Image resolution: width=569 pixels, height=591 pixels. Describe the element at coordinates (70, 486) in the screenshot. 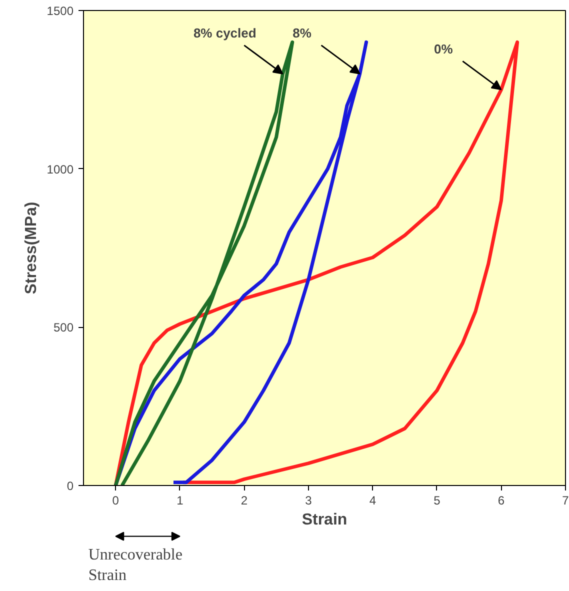

I see `y-tick-label: 0` at that location.